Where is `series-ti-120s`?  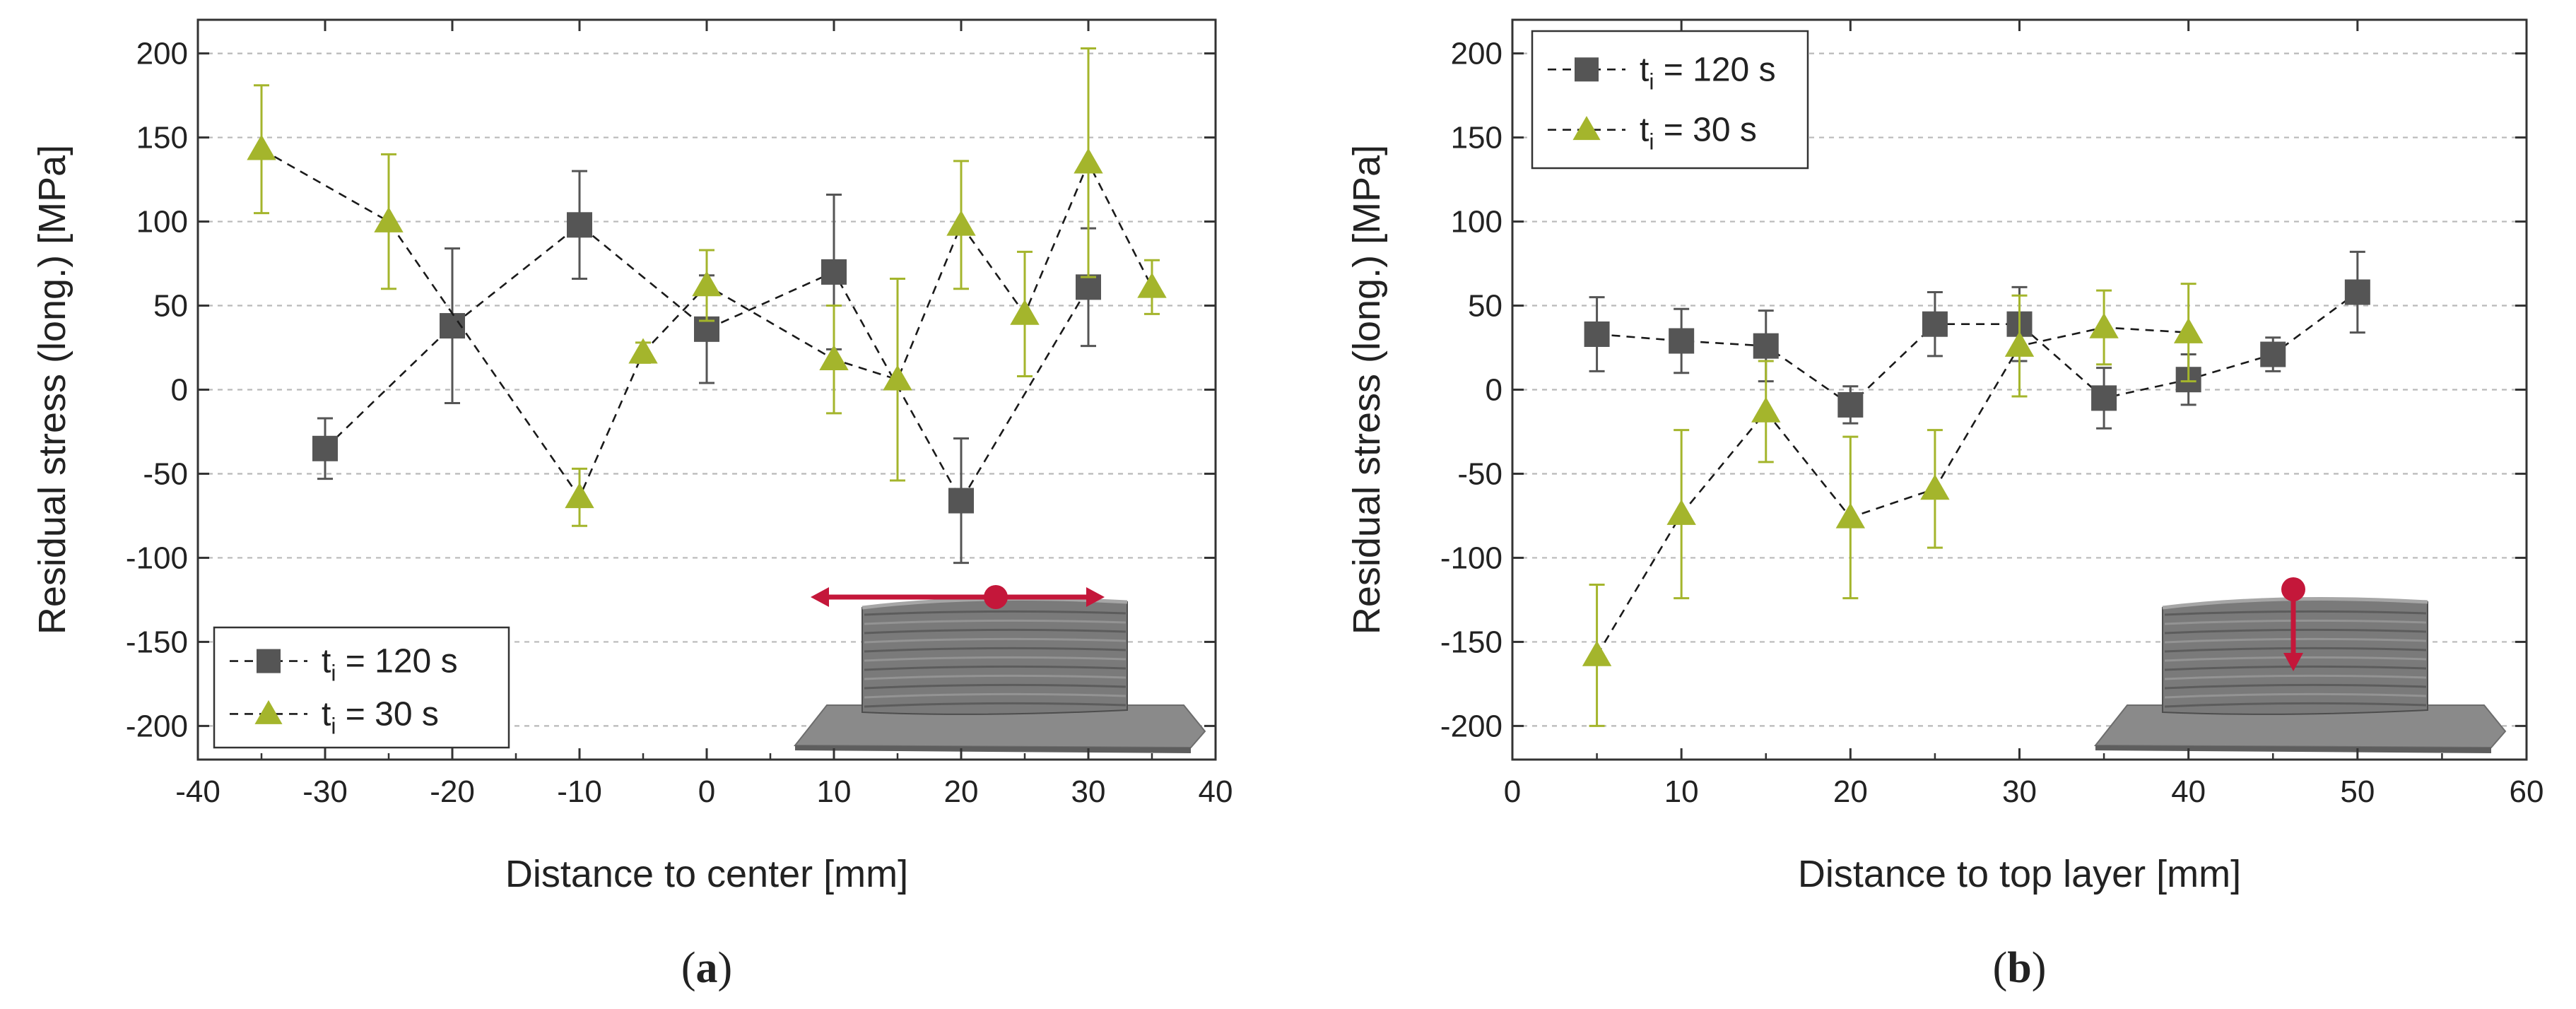 series-ti-120s is located at coordinates (706, 367).